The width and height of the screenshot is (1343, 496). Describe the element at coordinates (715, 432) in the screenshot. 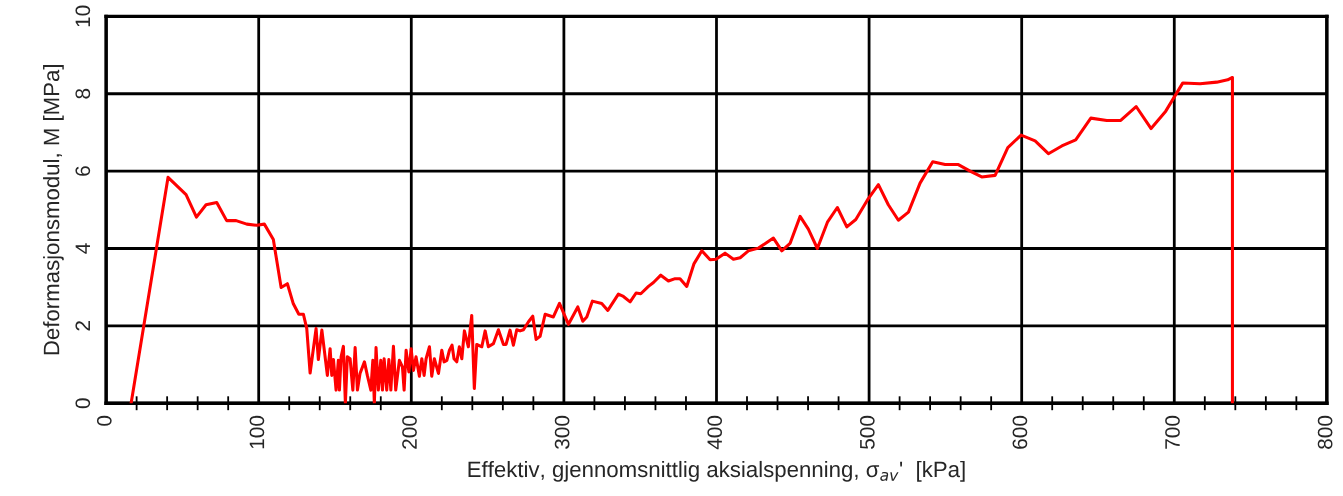

I see `x-tick-label: 400` at that location.